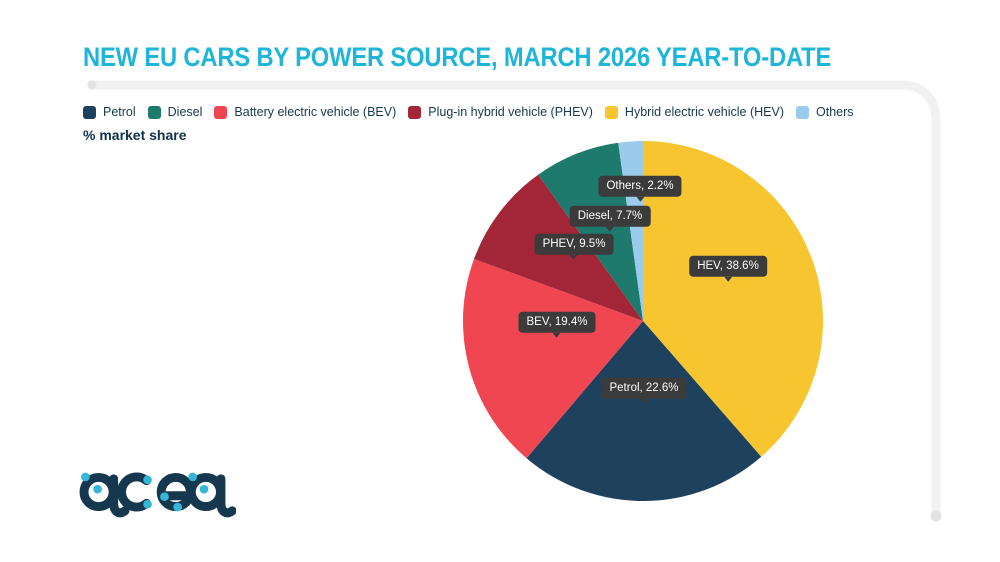  I want to click on legend-swatch-petrol, so click(89, 112).